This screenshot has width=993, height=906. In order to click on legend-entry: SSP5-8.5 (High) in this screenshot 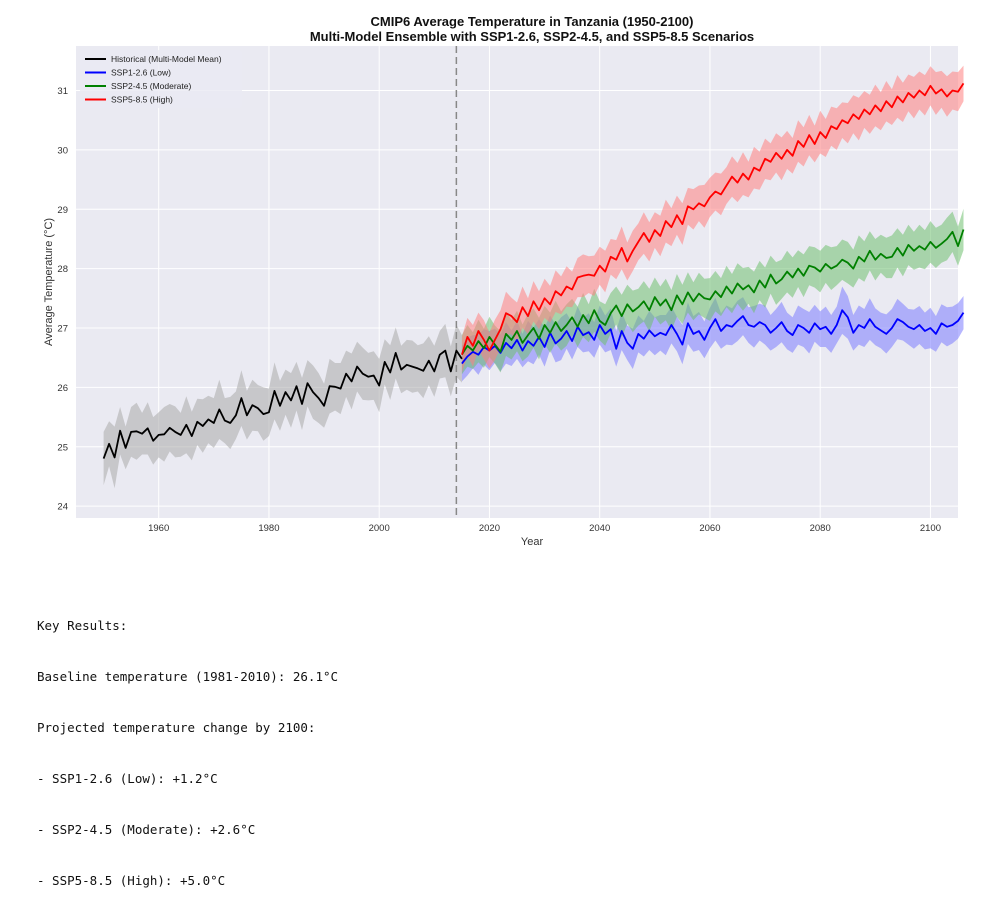, I will do `click(142, 100)`.